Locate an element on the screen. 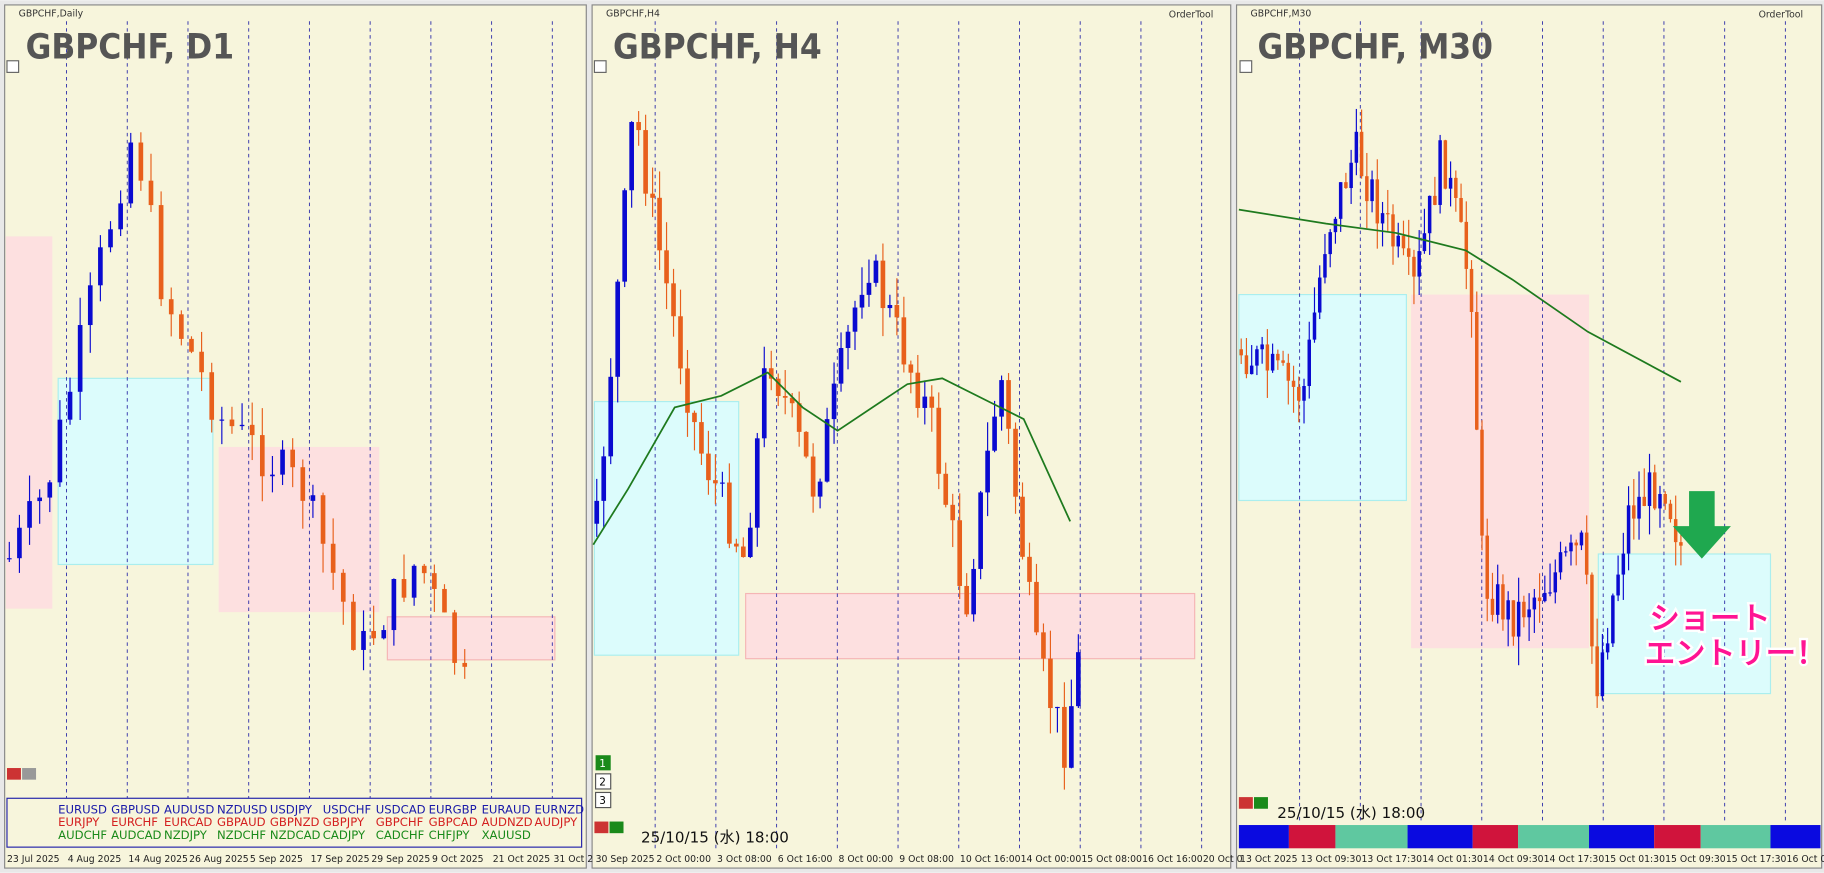  pair-link: GBPNZD is located at coordinates (295, 822).